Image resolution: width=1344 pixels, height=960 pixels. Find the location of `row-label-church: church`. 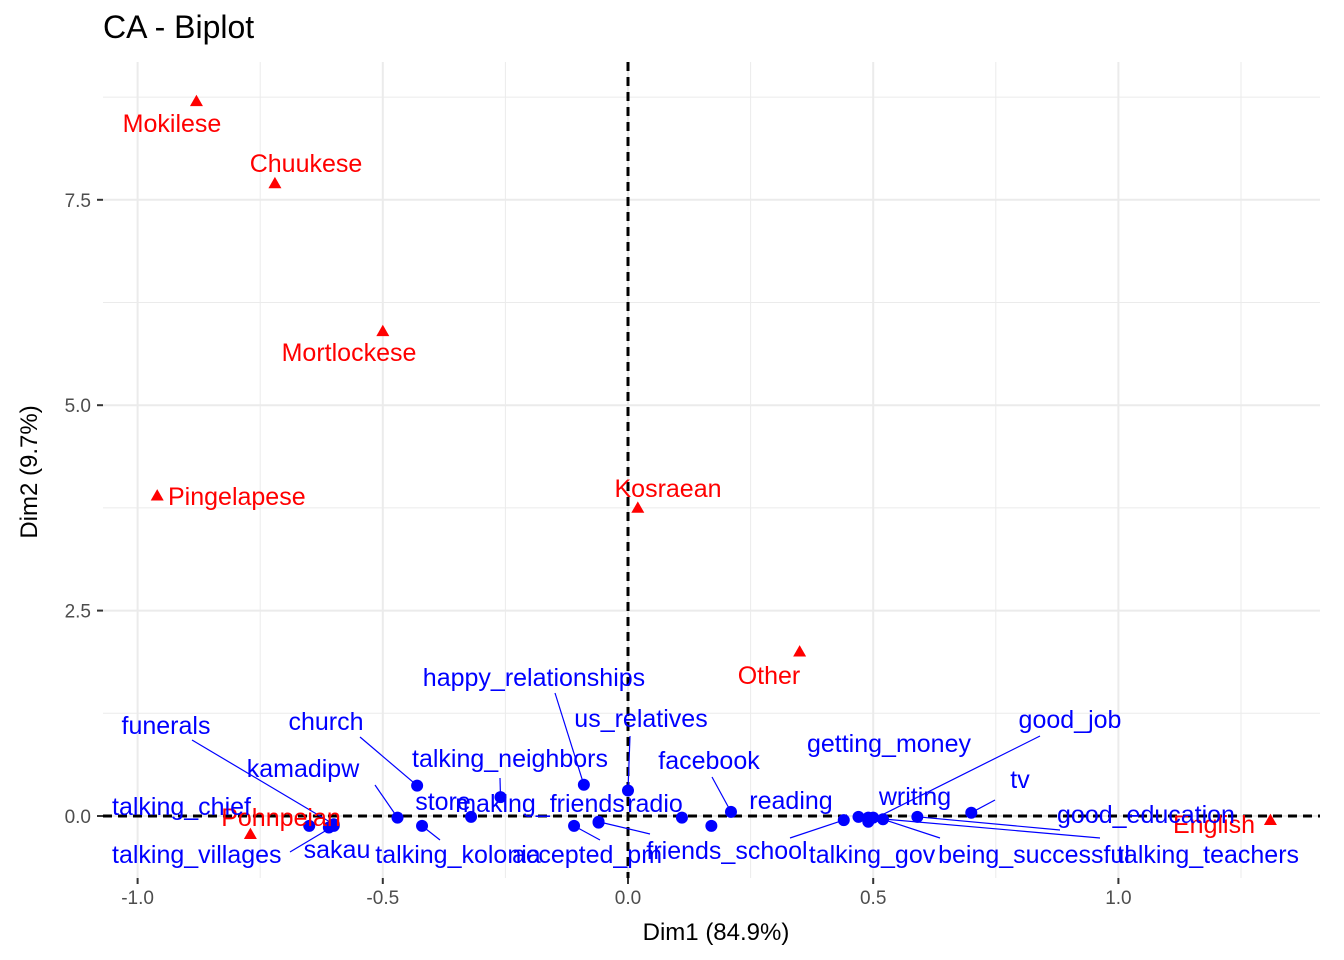

row-label-church: church is located at coordinates (325, 722).